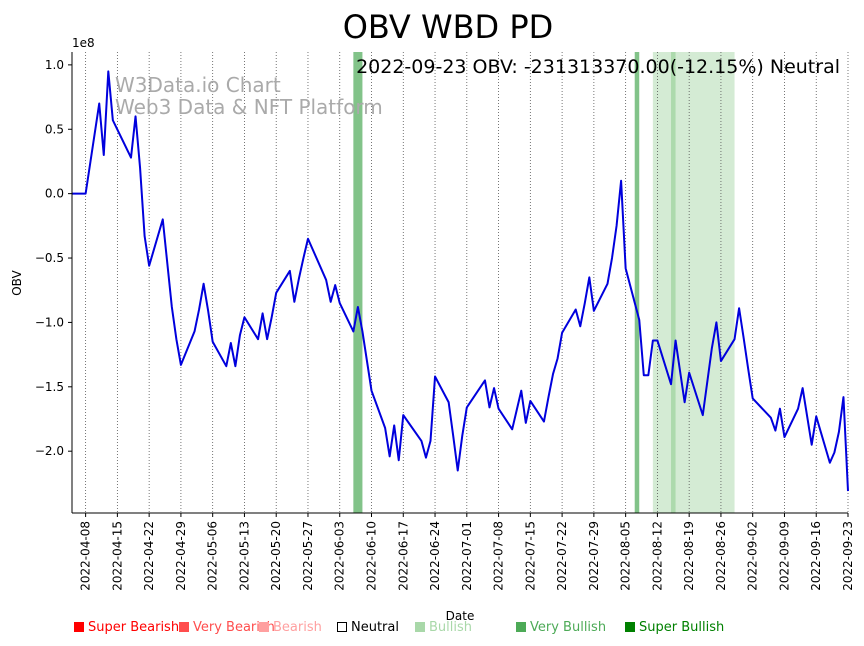 This screenshot has height=646, width=864. I want to click on legend-label: Bullish, so click(451, 627).